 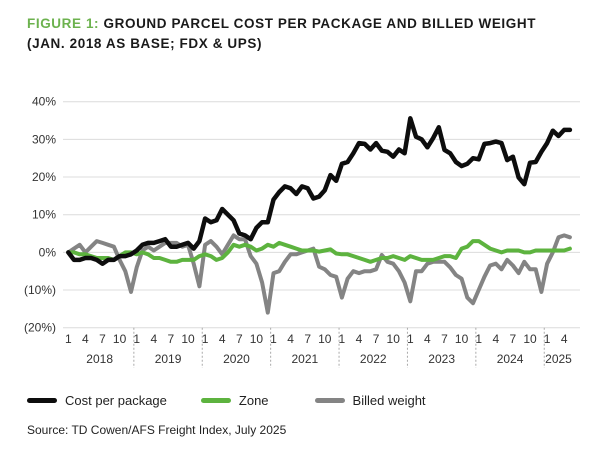 I want to click on y-tick-label: 10%, so click(x=44, y=215).